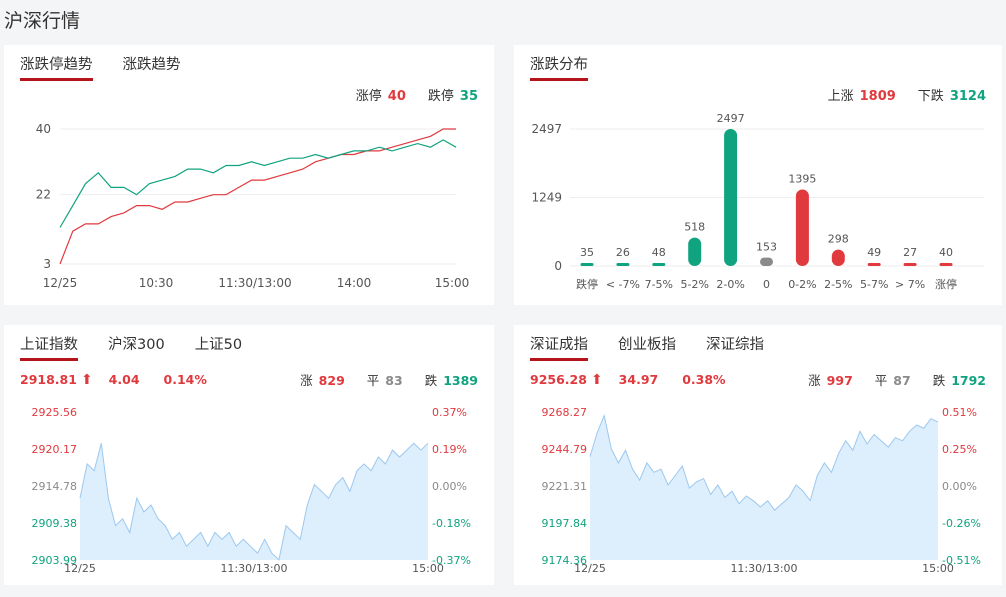  Describe the element at coordinates (659, 252) in the screenshot. I see `bar-value-label: 48` at that location.